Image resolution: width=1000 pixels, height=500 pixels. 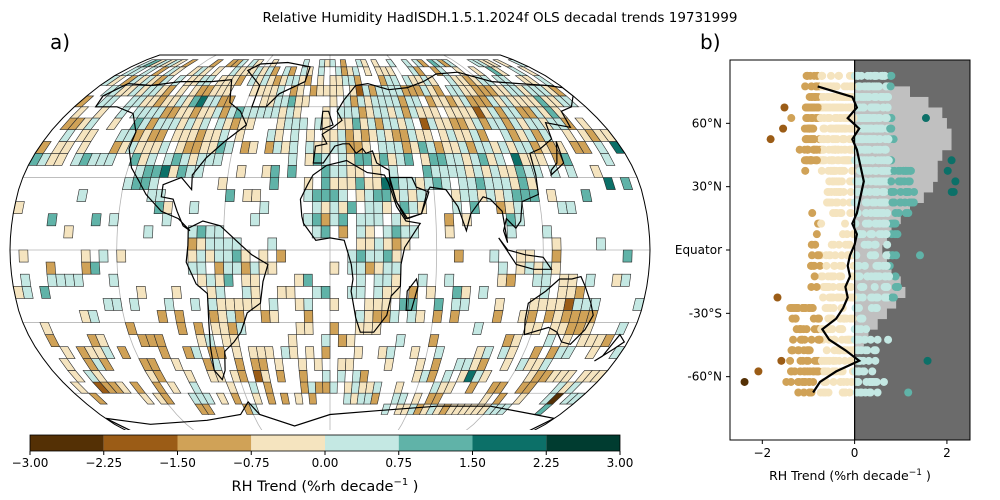 I want to click on coastline-new-zealand, so click(x=610, y=347).